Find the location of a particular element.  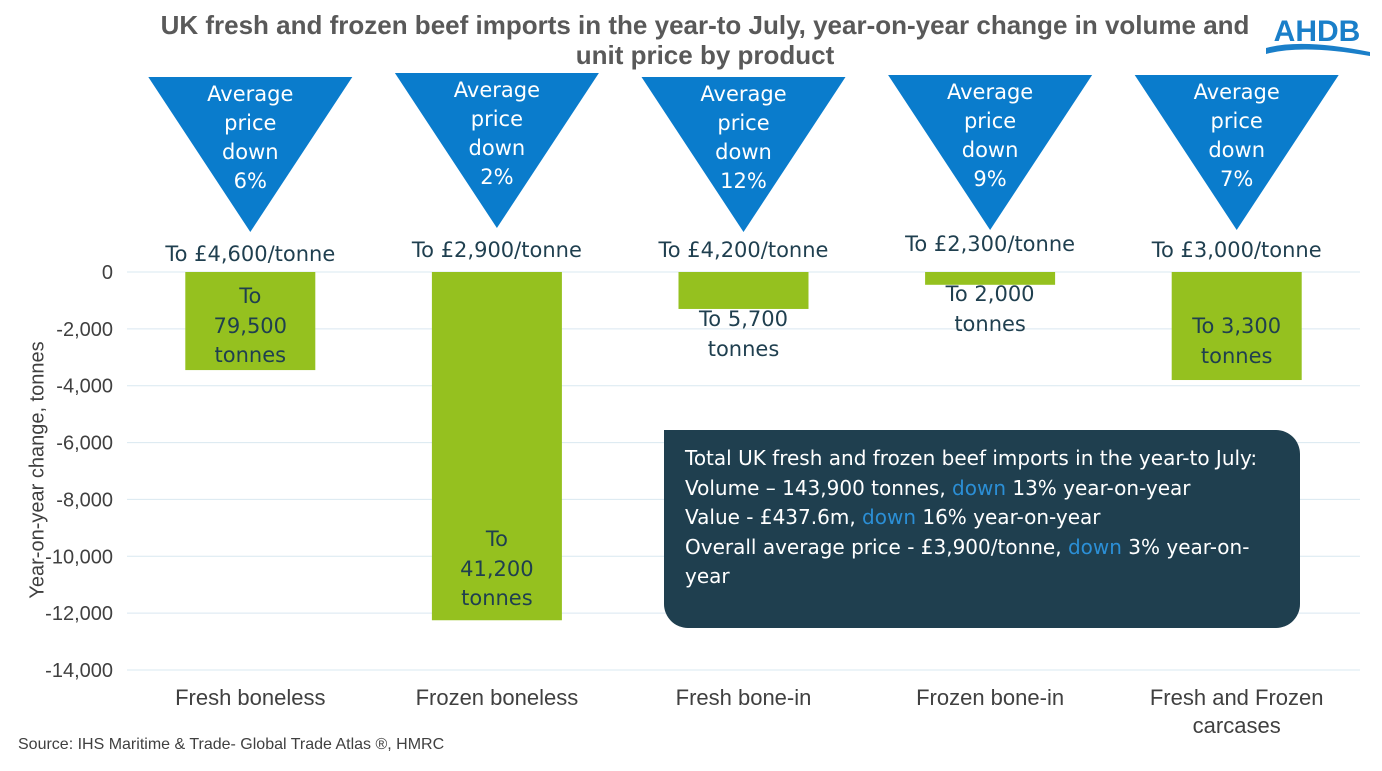

price-to-label: To £4,600/tonne is located at coordinates (250, 254).